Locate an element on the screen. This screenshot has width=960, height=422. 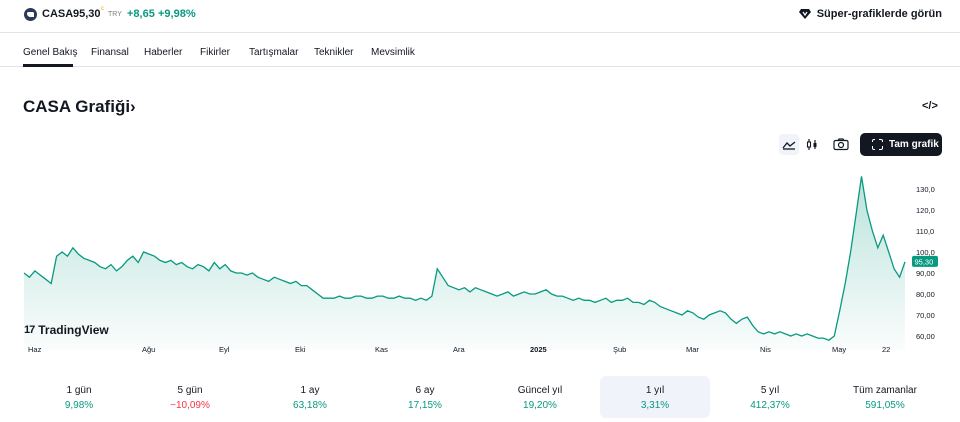
x-tick-label: Haz is located at coordinates (35, 349).